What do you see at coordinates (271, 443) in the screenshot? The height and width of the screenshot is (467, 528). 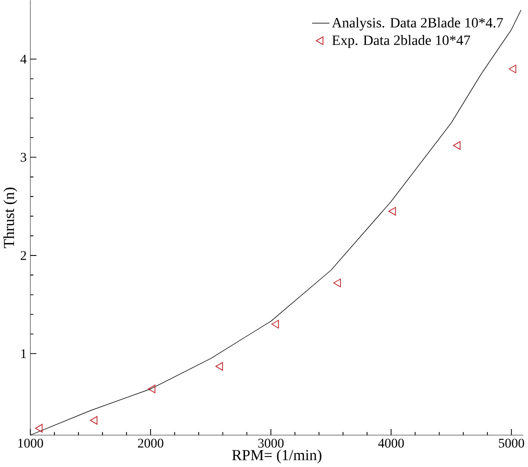 I see `x-tick-label: 3000` at bounding box center [271, 443].